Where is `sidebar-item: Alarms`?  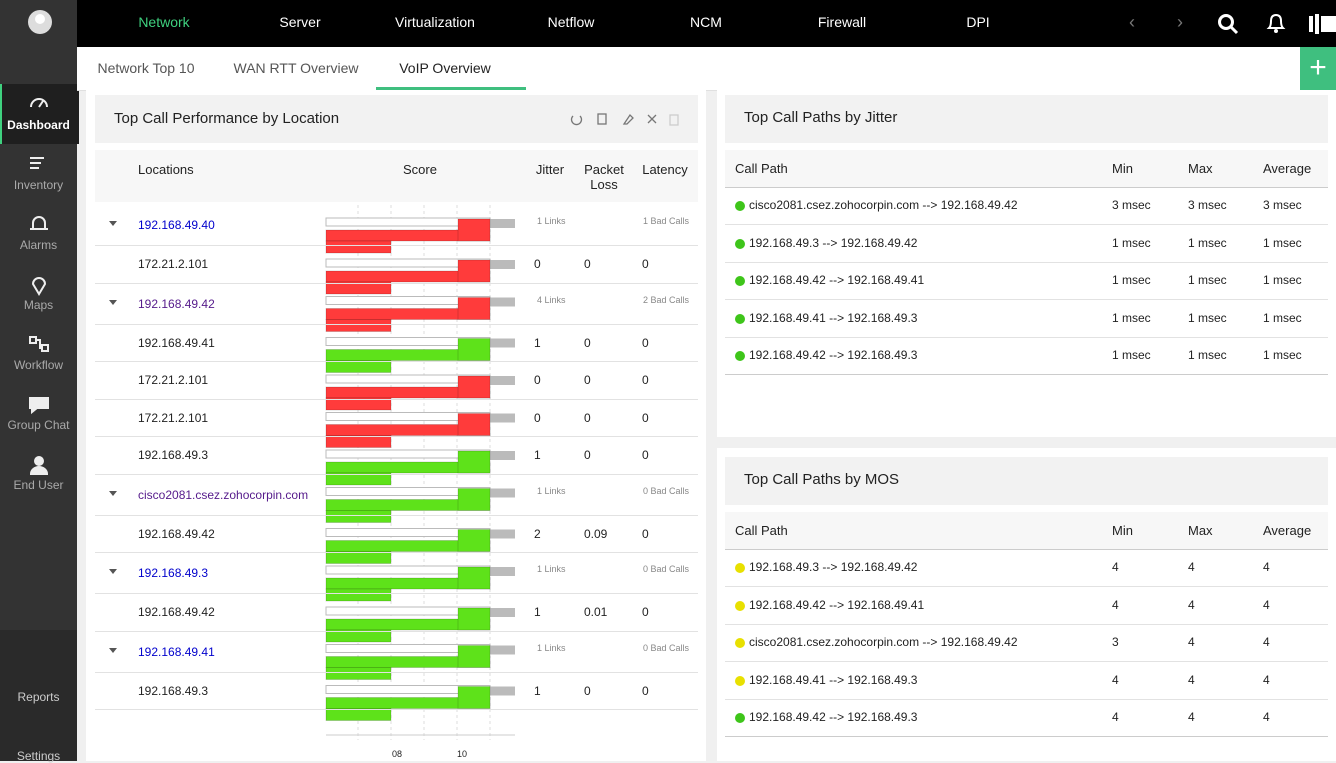 sidebar-item: Alarms is located at coordinates (38, 245).